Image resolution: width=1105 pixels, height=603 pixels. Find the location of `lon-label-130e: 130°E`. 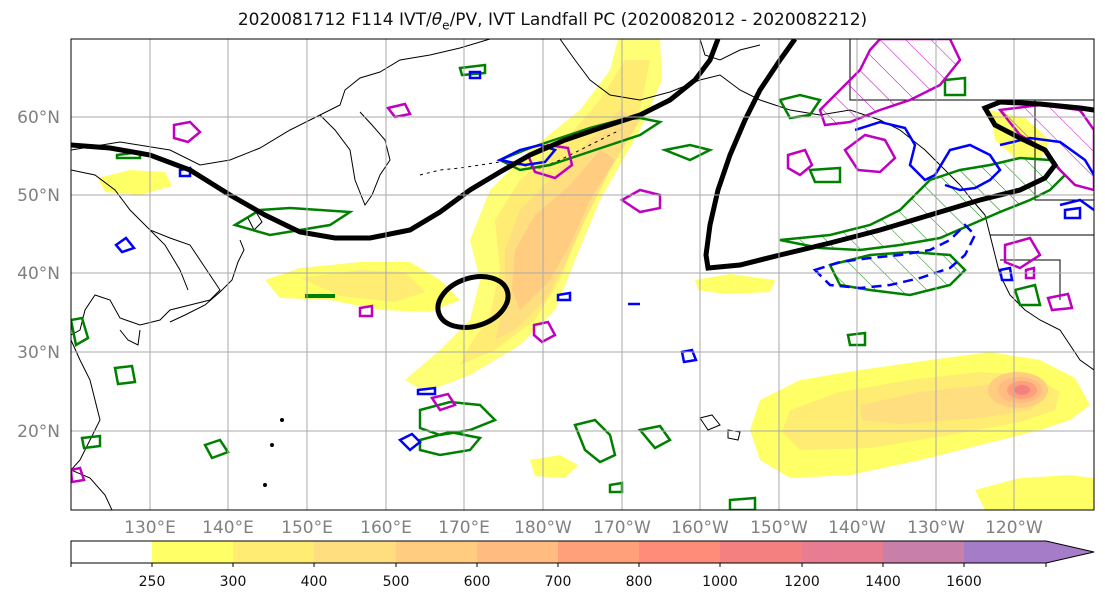

lon-label-130e: 130°E is located at coordinates (150, 528).